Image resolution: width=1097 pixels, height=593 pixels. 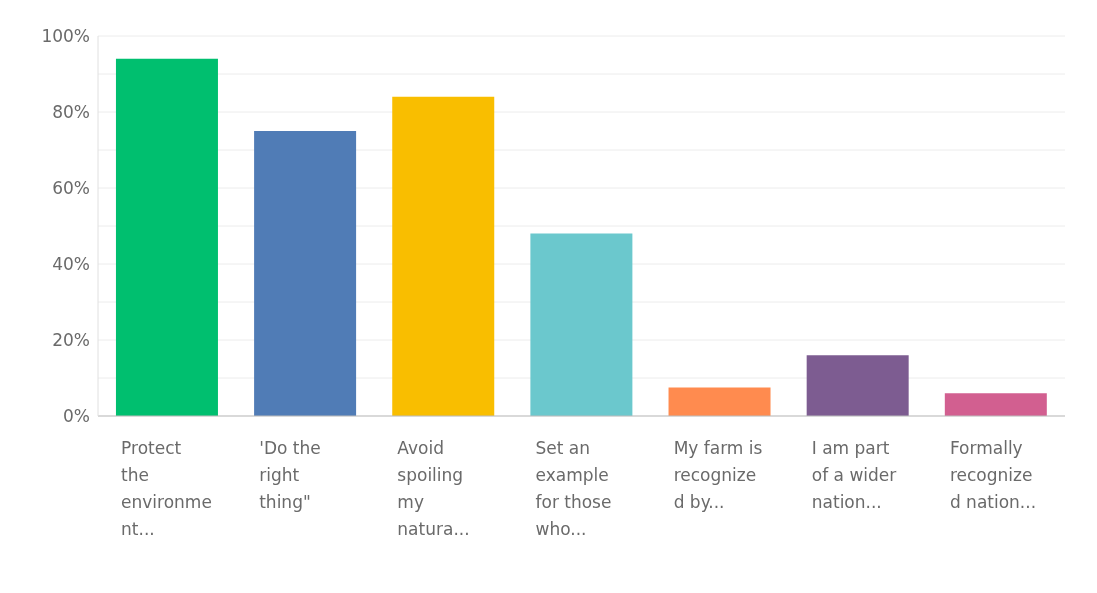 I want to click on y-tick-label: 20%, so click(x=71, y=340).